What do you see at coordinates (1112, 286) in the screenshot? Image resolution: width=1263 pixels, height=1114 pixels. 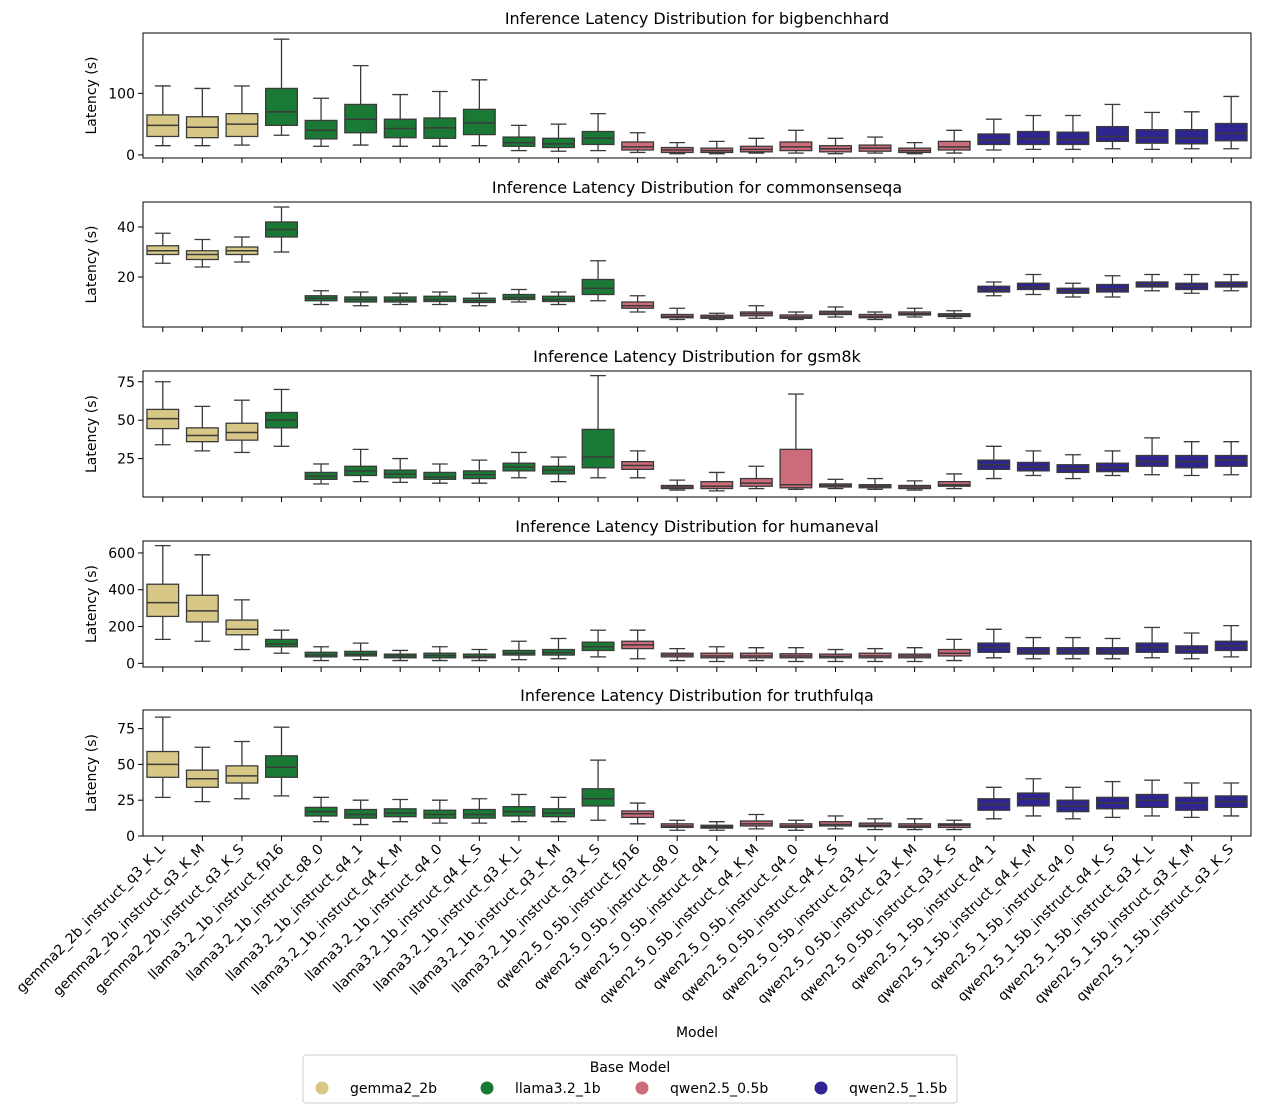 I see `box-qwen2.5_1.5b_instruct_q4_K_S` at bounding box center [1112, 286].